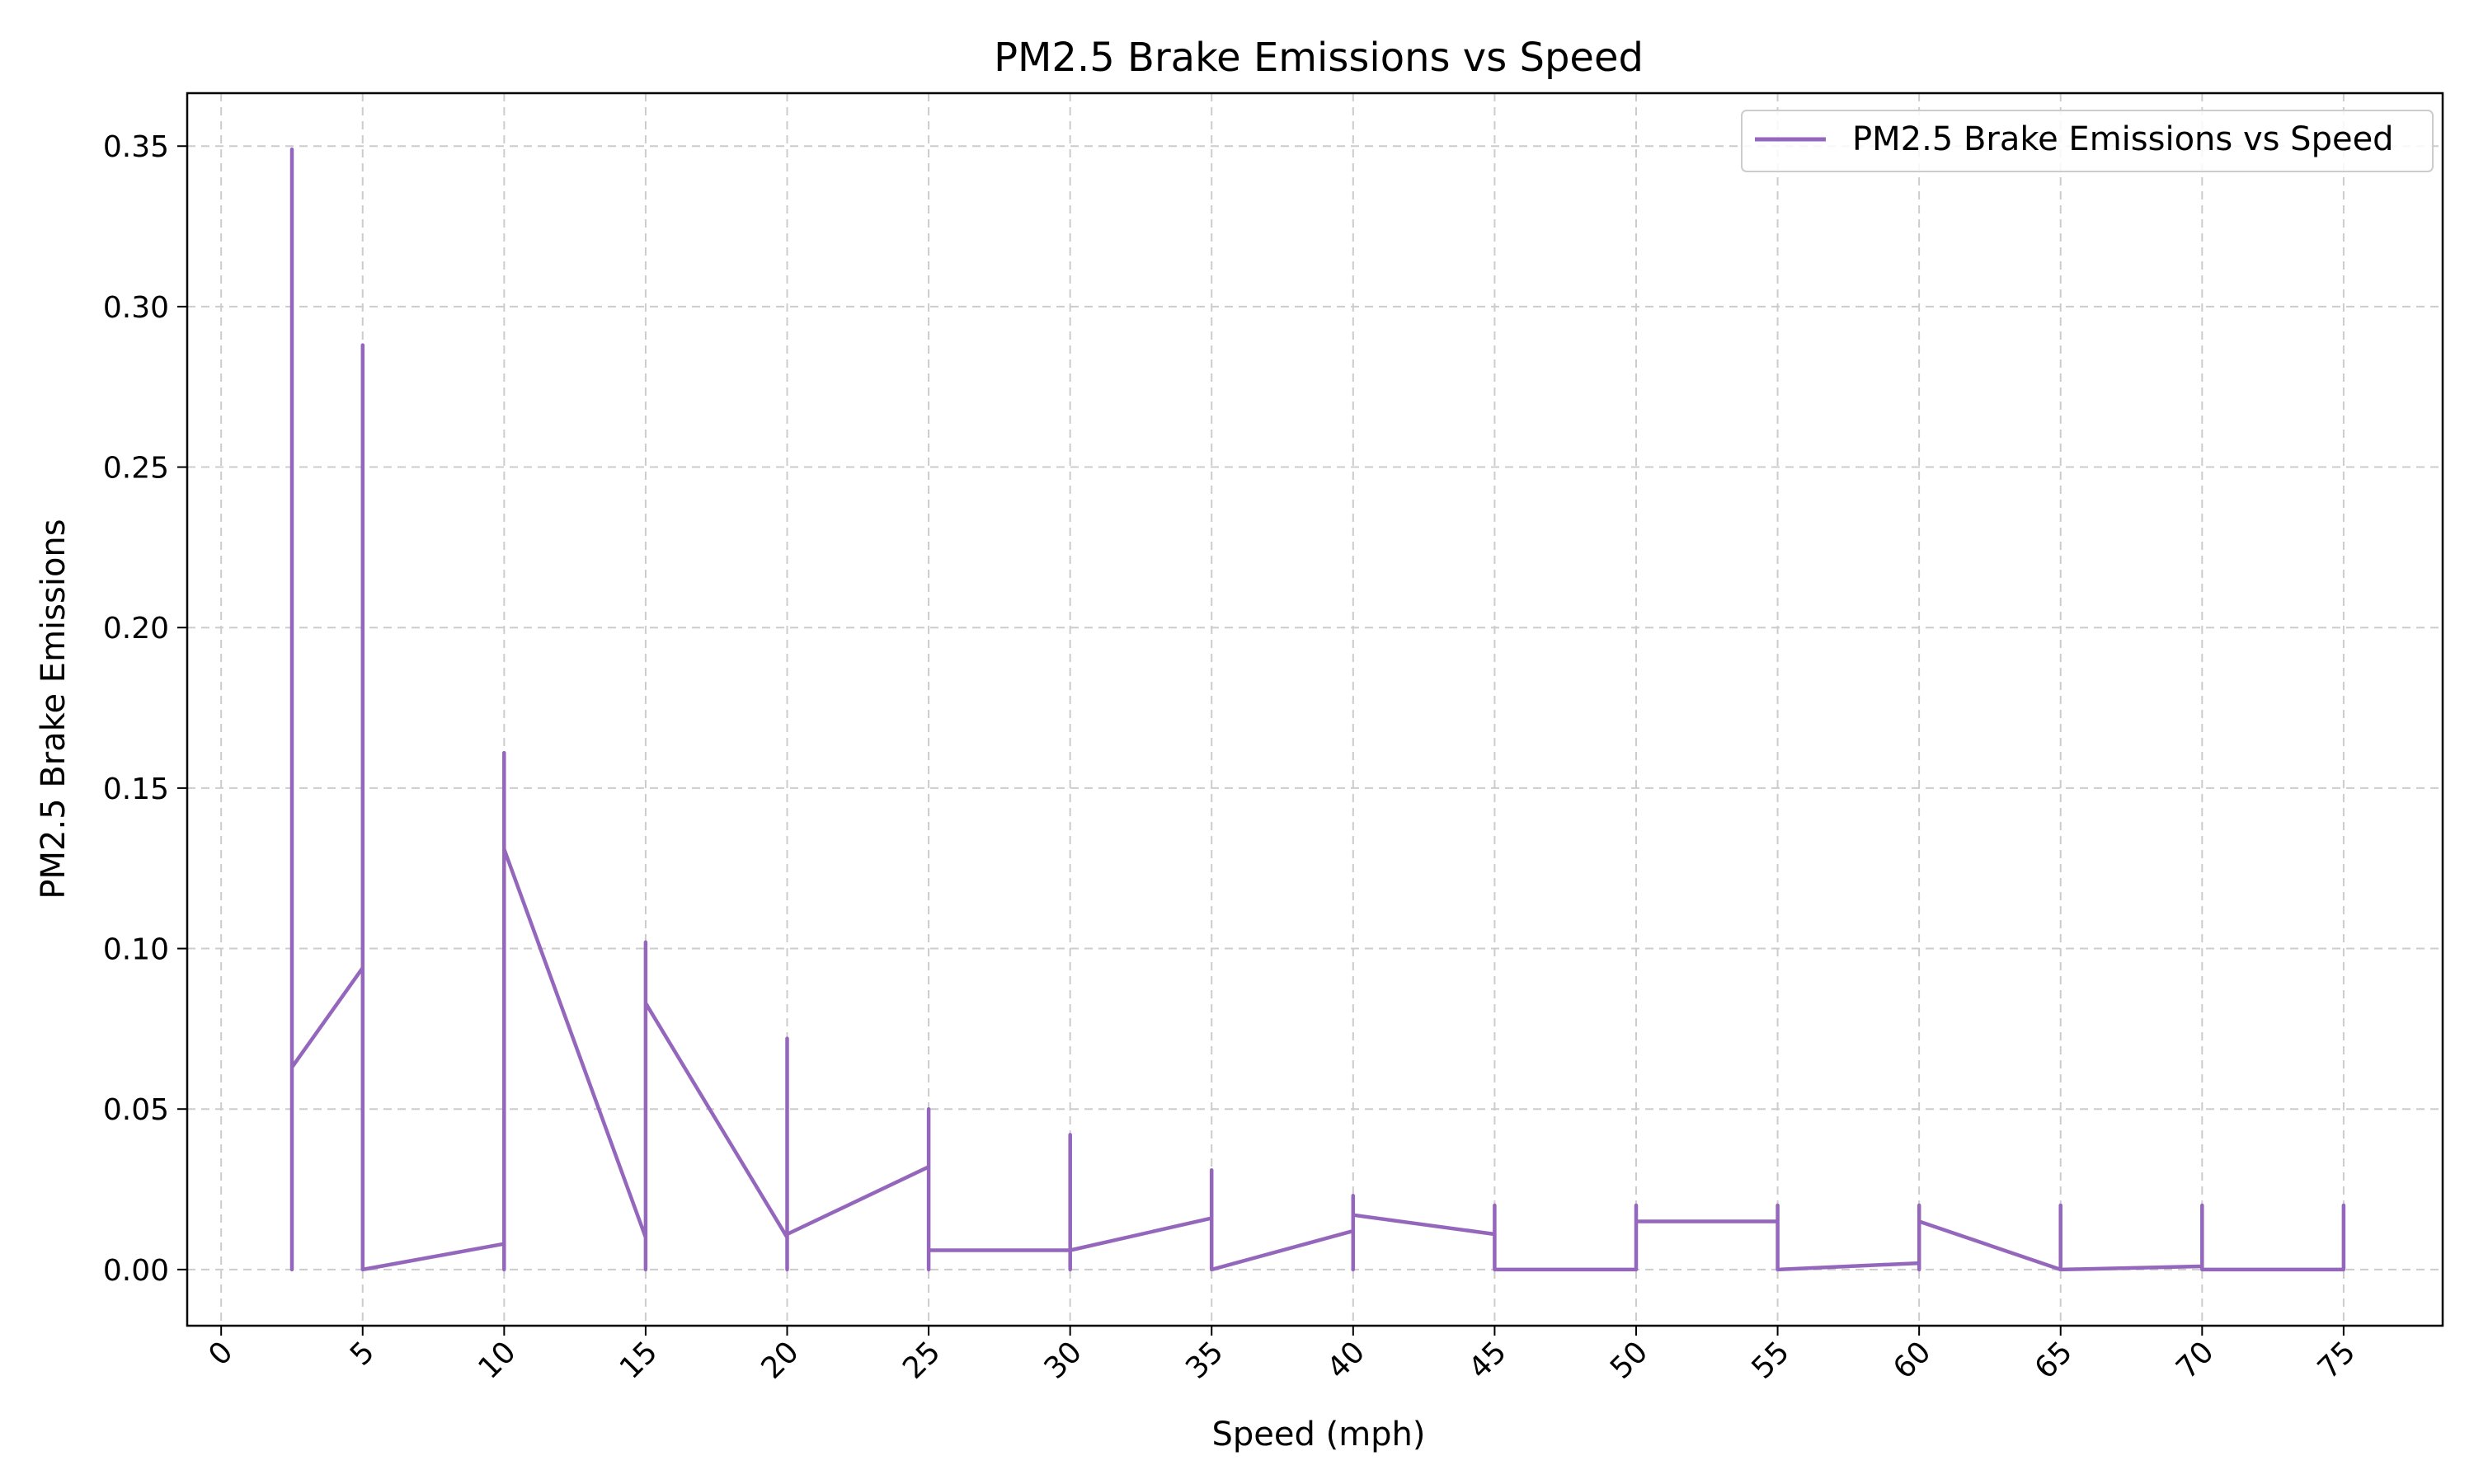 This screenshot has height=1484, width=2474. Describe the element at coordinates (54, 709) in the screenshot. I see `y-axis-title: PM2.5 Brake Emissions` at that location.